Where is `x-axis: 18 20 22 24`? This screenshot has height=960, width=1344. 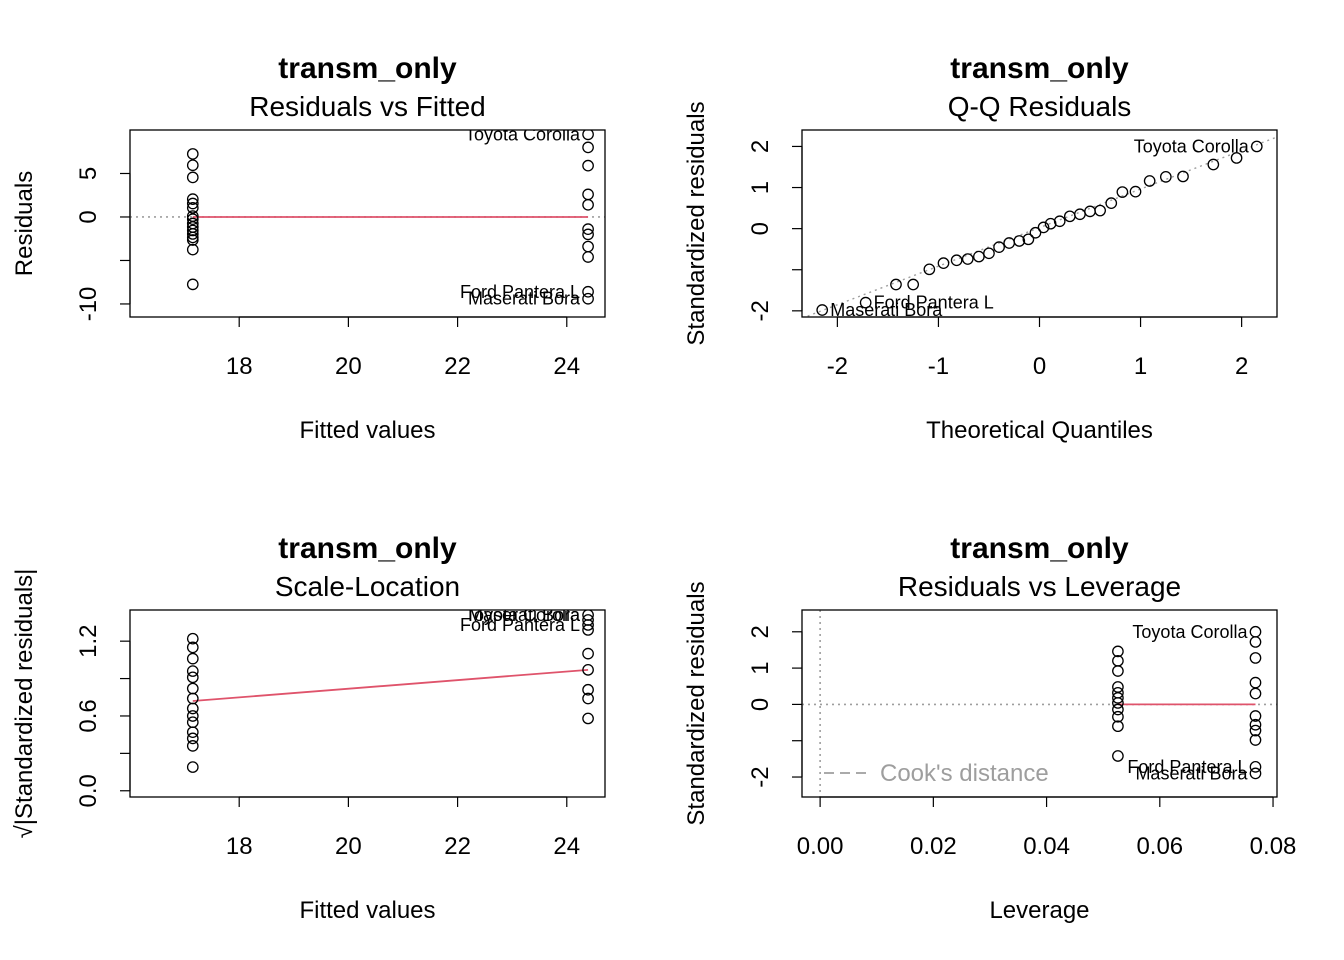
x-axis: 18 20 22 24 is located at coordinates (403, 348).